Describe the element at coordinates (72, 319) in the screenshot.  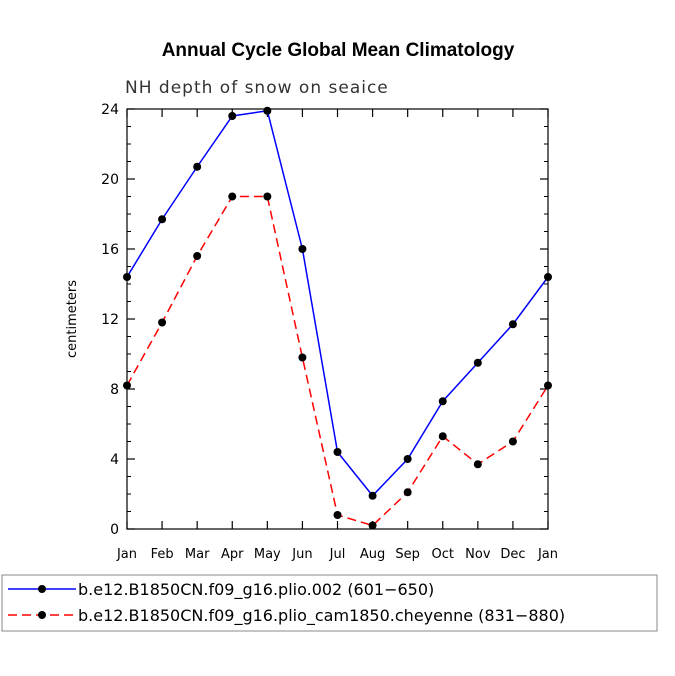
I see `y-axis-label: centimeters` at that location.